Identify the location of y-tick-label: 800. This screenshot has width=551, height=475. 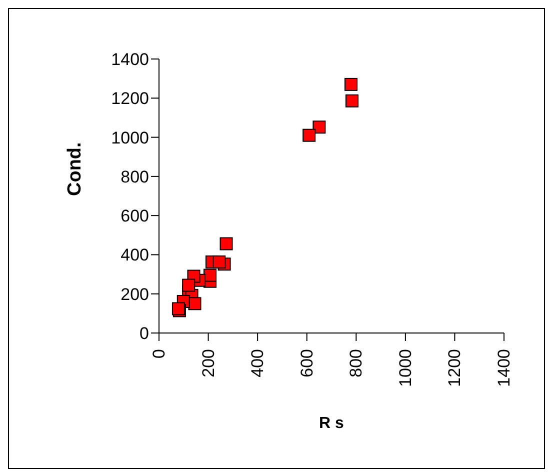
(134, 176).